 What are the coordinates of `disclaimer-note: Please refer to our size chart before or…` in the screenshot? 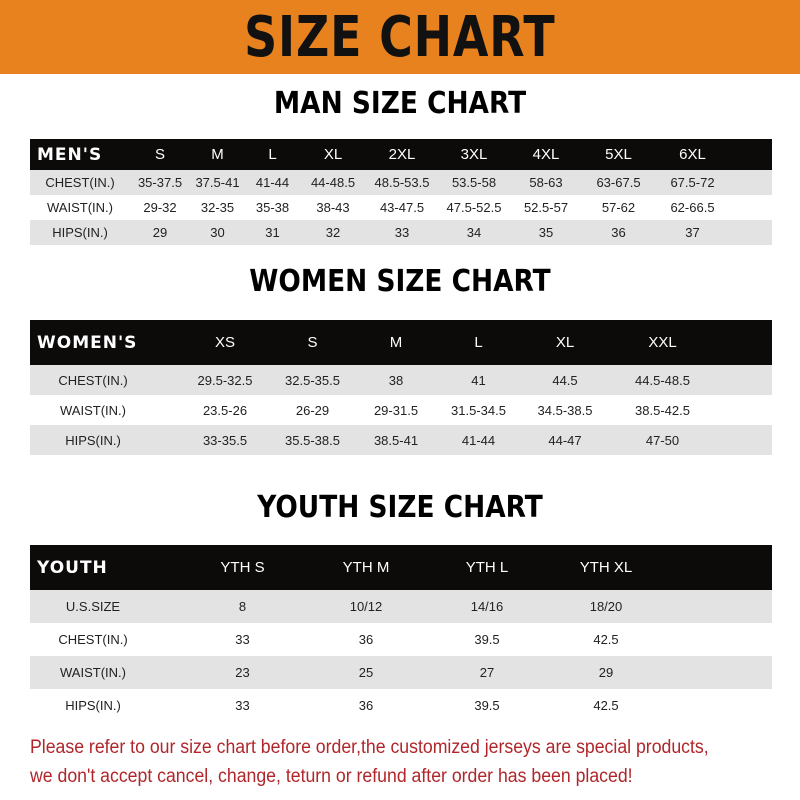 It's located at (410, 762).